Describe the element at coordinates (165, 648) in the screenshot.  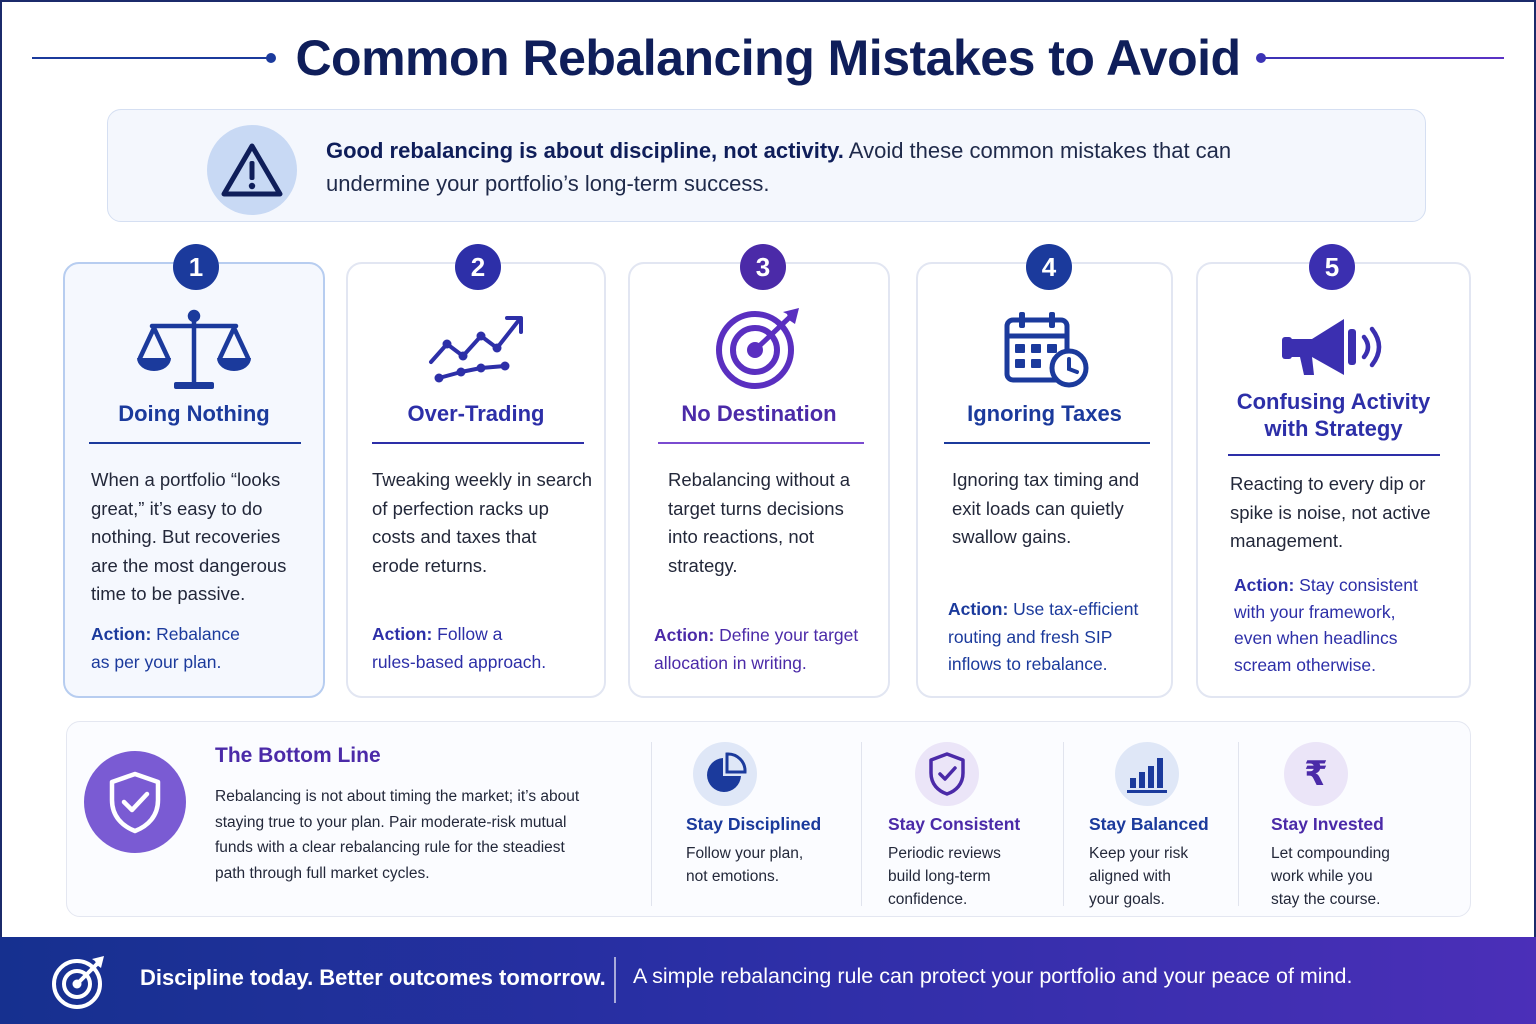
I see `card-action: Action: Rebalance as per your plan.` at that location.